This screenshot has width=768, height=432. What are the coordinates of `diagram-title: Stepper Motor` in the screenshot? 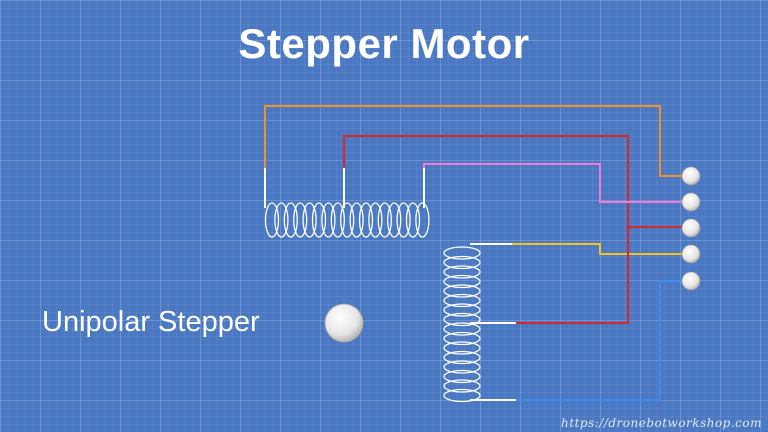 It's located at (384, 43).